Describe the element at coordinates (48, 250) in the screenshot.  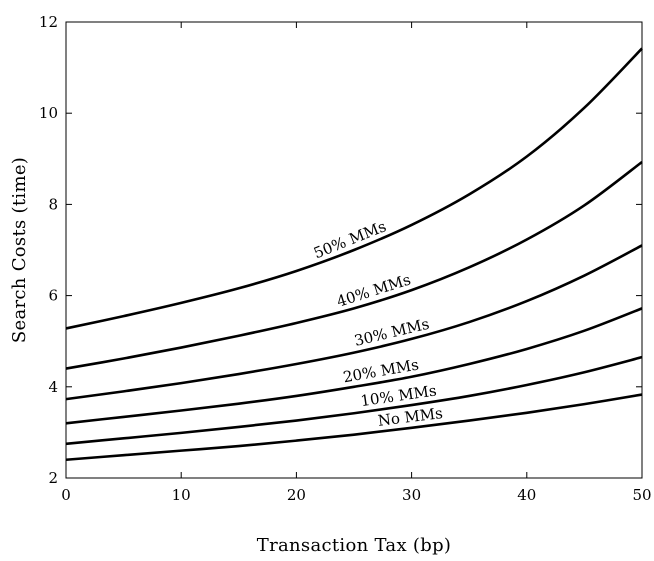
I see `y-axis-tick-labels: 2 4 6 8 10 12` at that location.